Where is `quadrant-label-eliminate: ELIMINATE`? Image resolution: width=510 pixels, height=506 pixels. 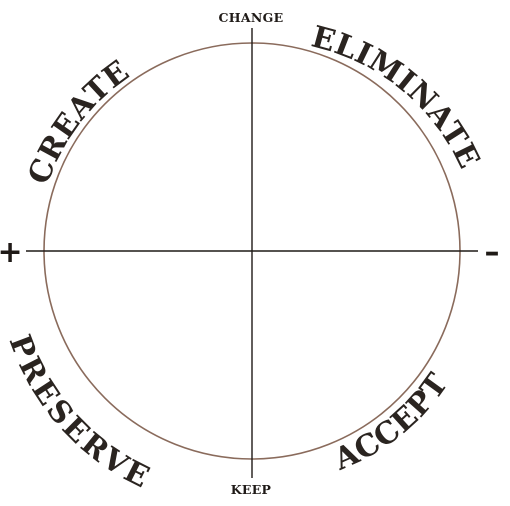
quadrant-label-eliminate: ELIMINATE is located at coordinates (397, 97).